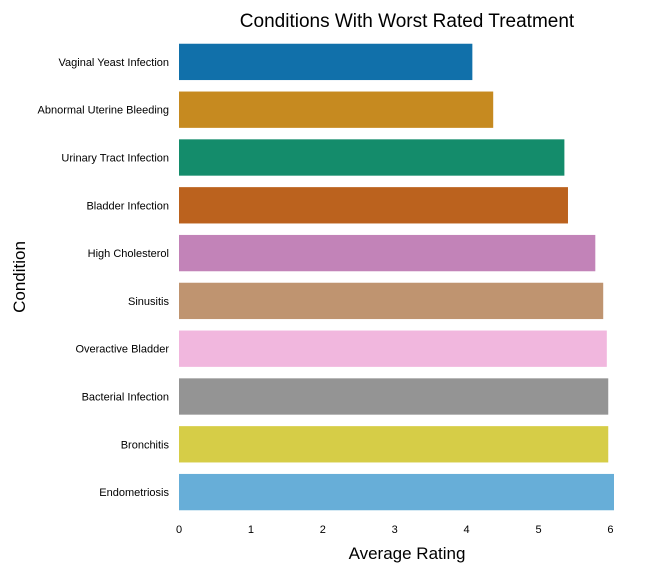 This screenshot has width=648, height=576. I want to click on category-label-abnormal-uterine-bleeding: Abnormal Uterine Bleeding, so click(103, 111).